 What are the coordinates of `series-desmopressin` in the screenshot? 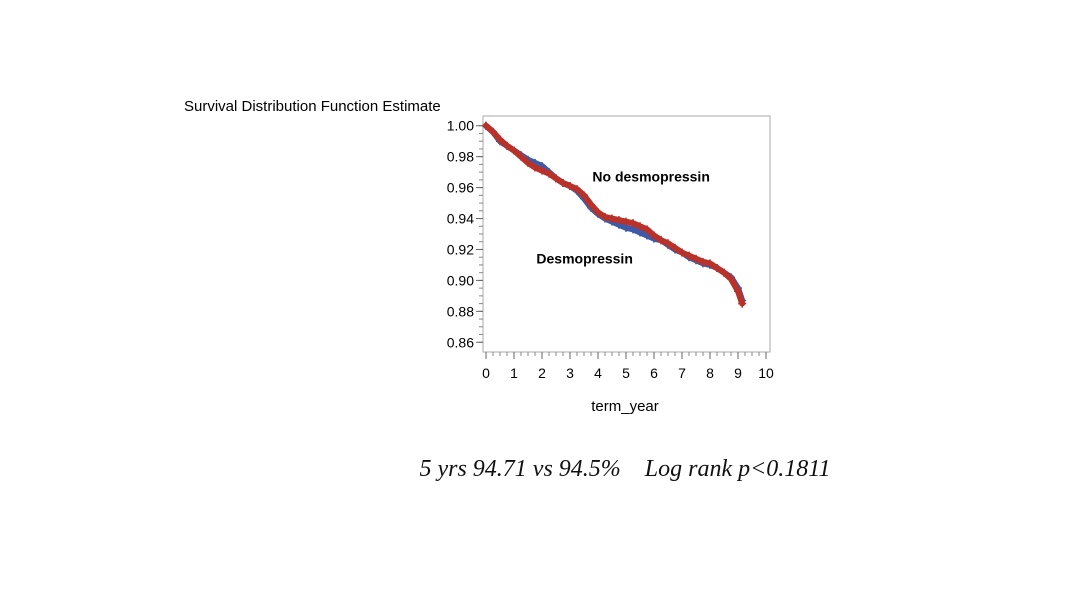 It's located at (614, 213).